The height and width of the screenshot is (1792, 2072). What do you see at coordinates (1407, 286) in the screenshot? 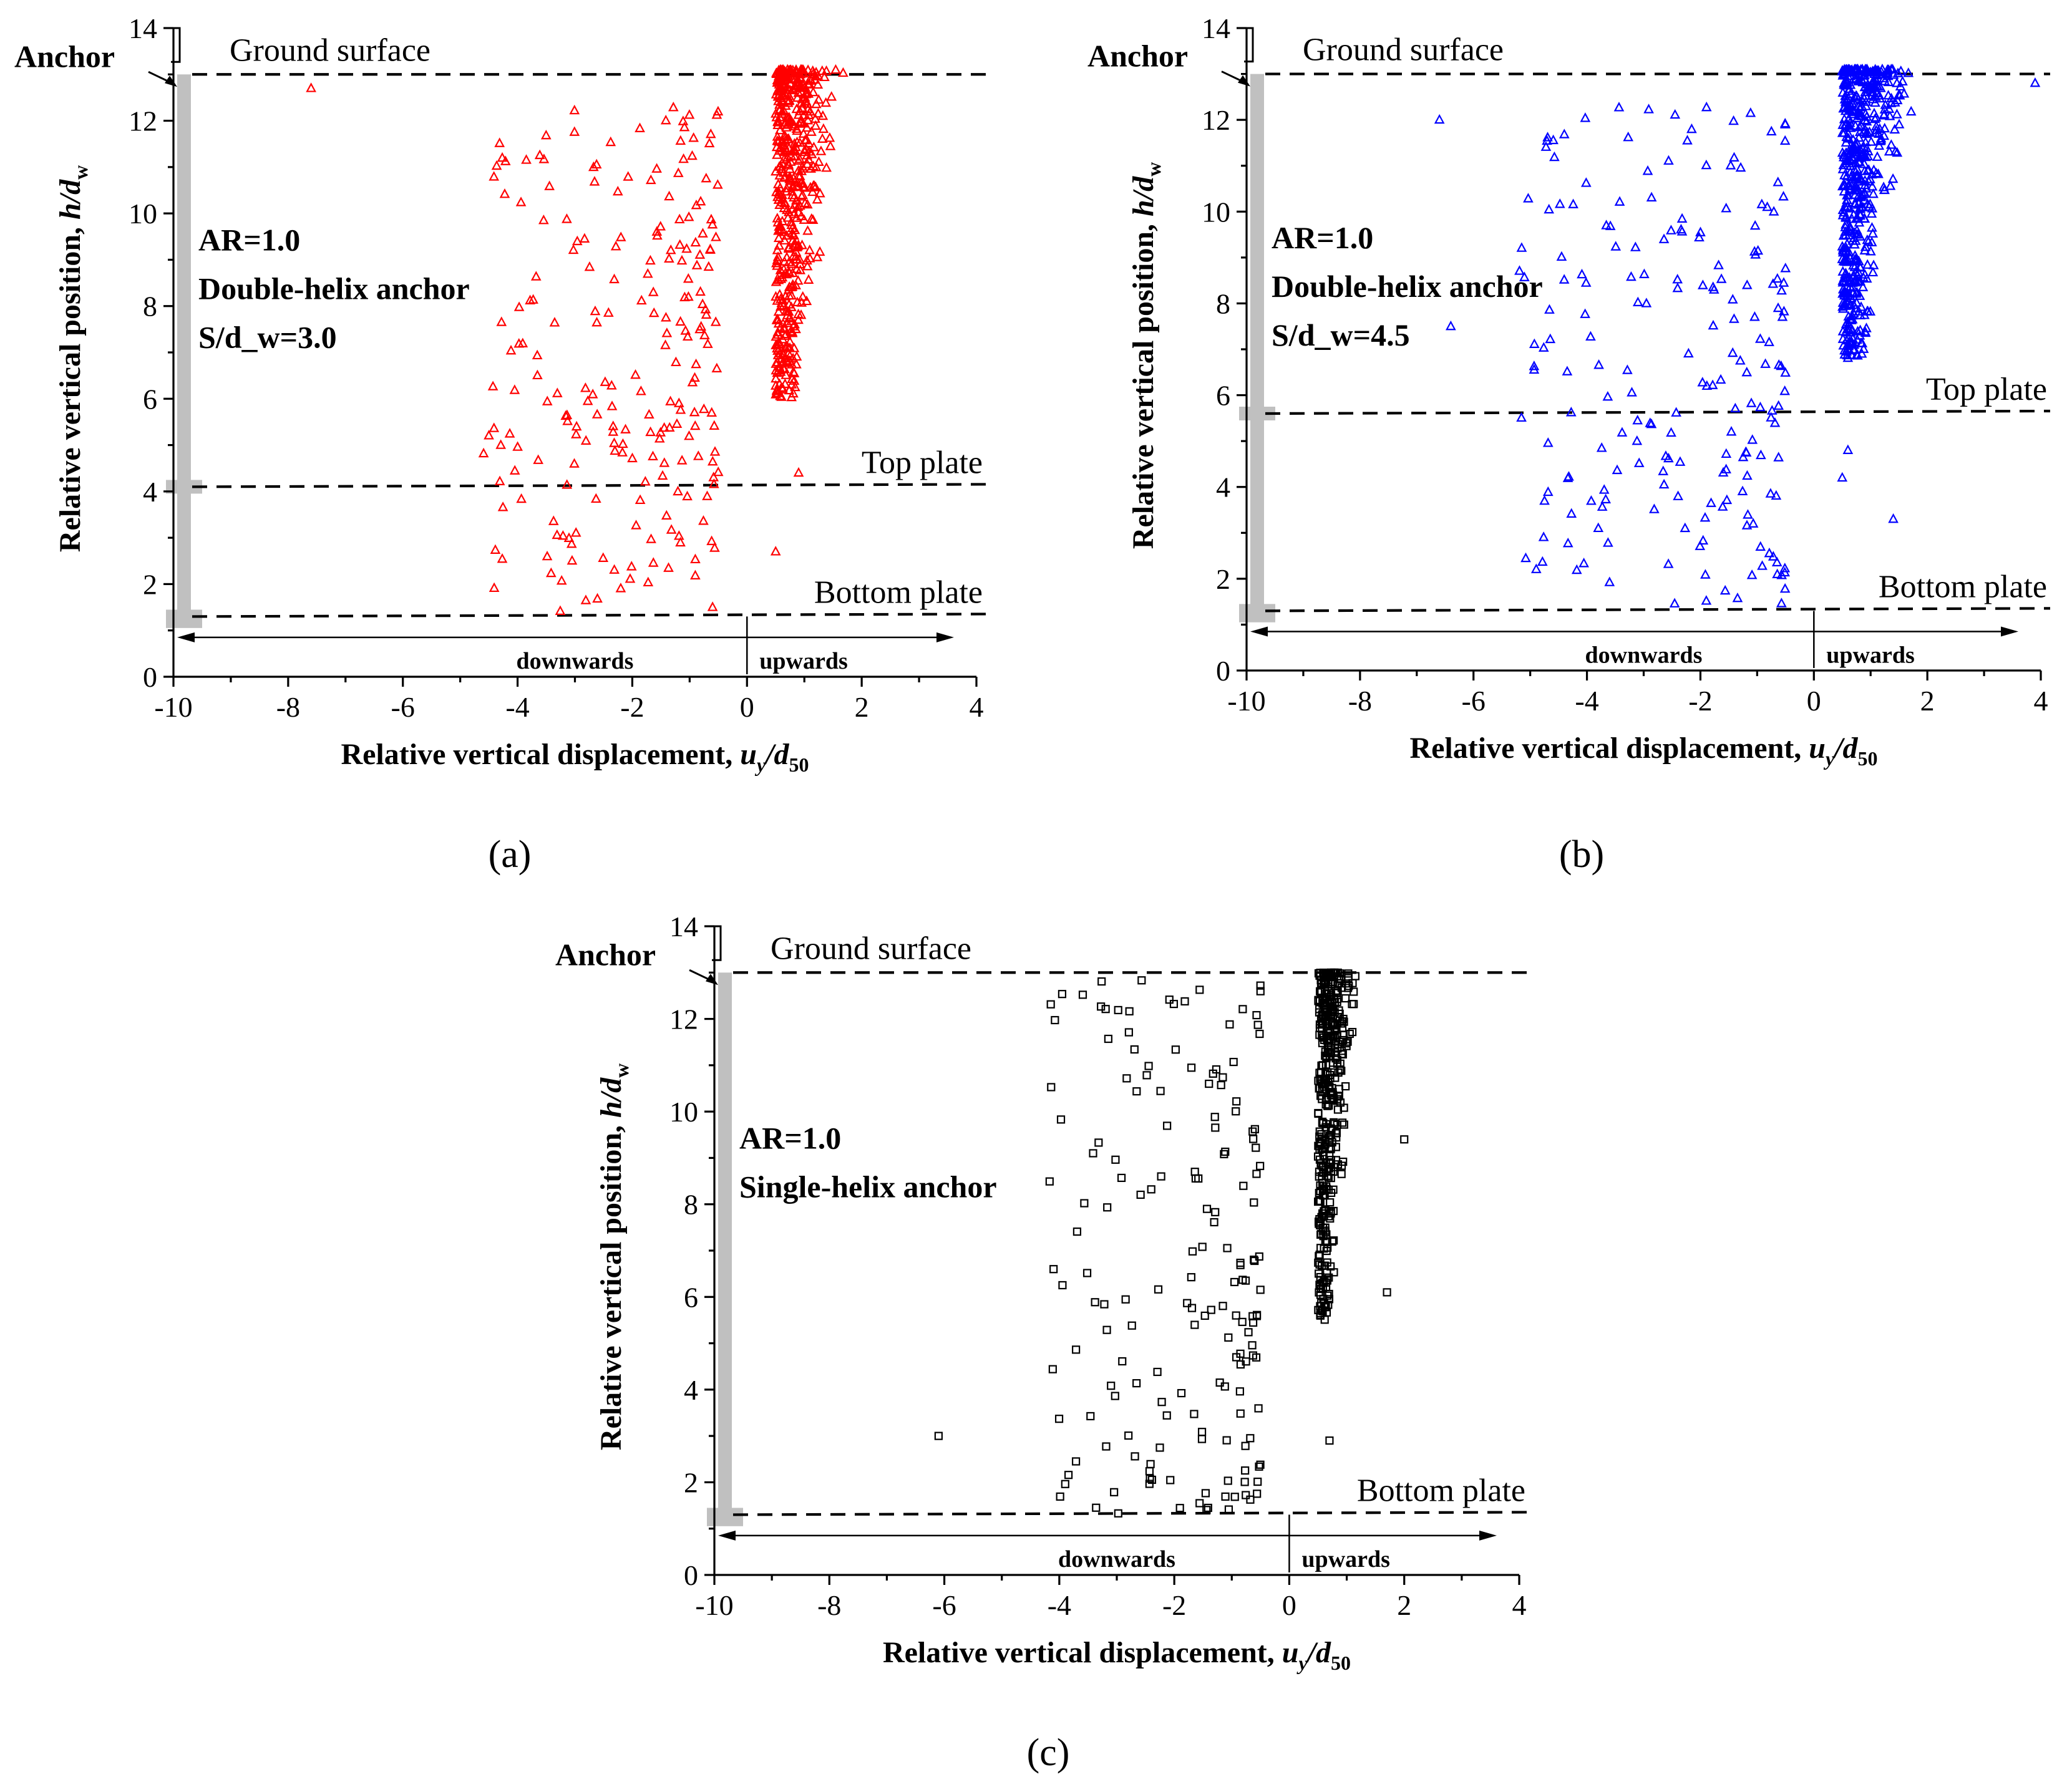
I see `info-line: Double-helix anchor` at bounding box center [1407, 286].